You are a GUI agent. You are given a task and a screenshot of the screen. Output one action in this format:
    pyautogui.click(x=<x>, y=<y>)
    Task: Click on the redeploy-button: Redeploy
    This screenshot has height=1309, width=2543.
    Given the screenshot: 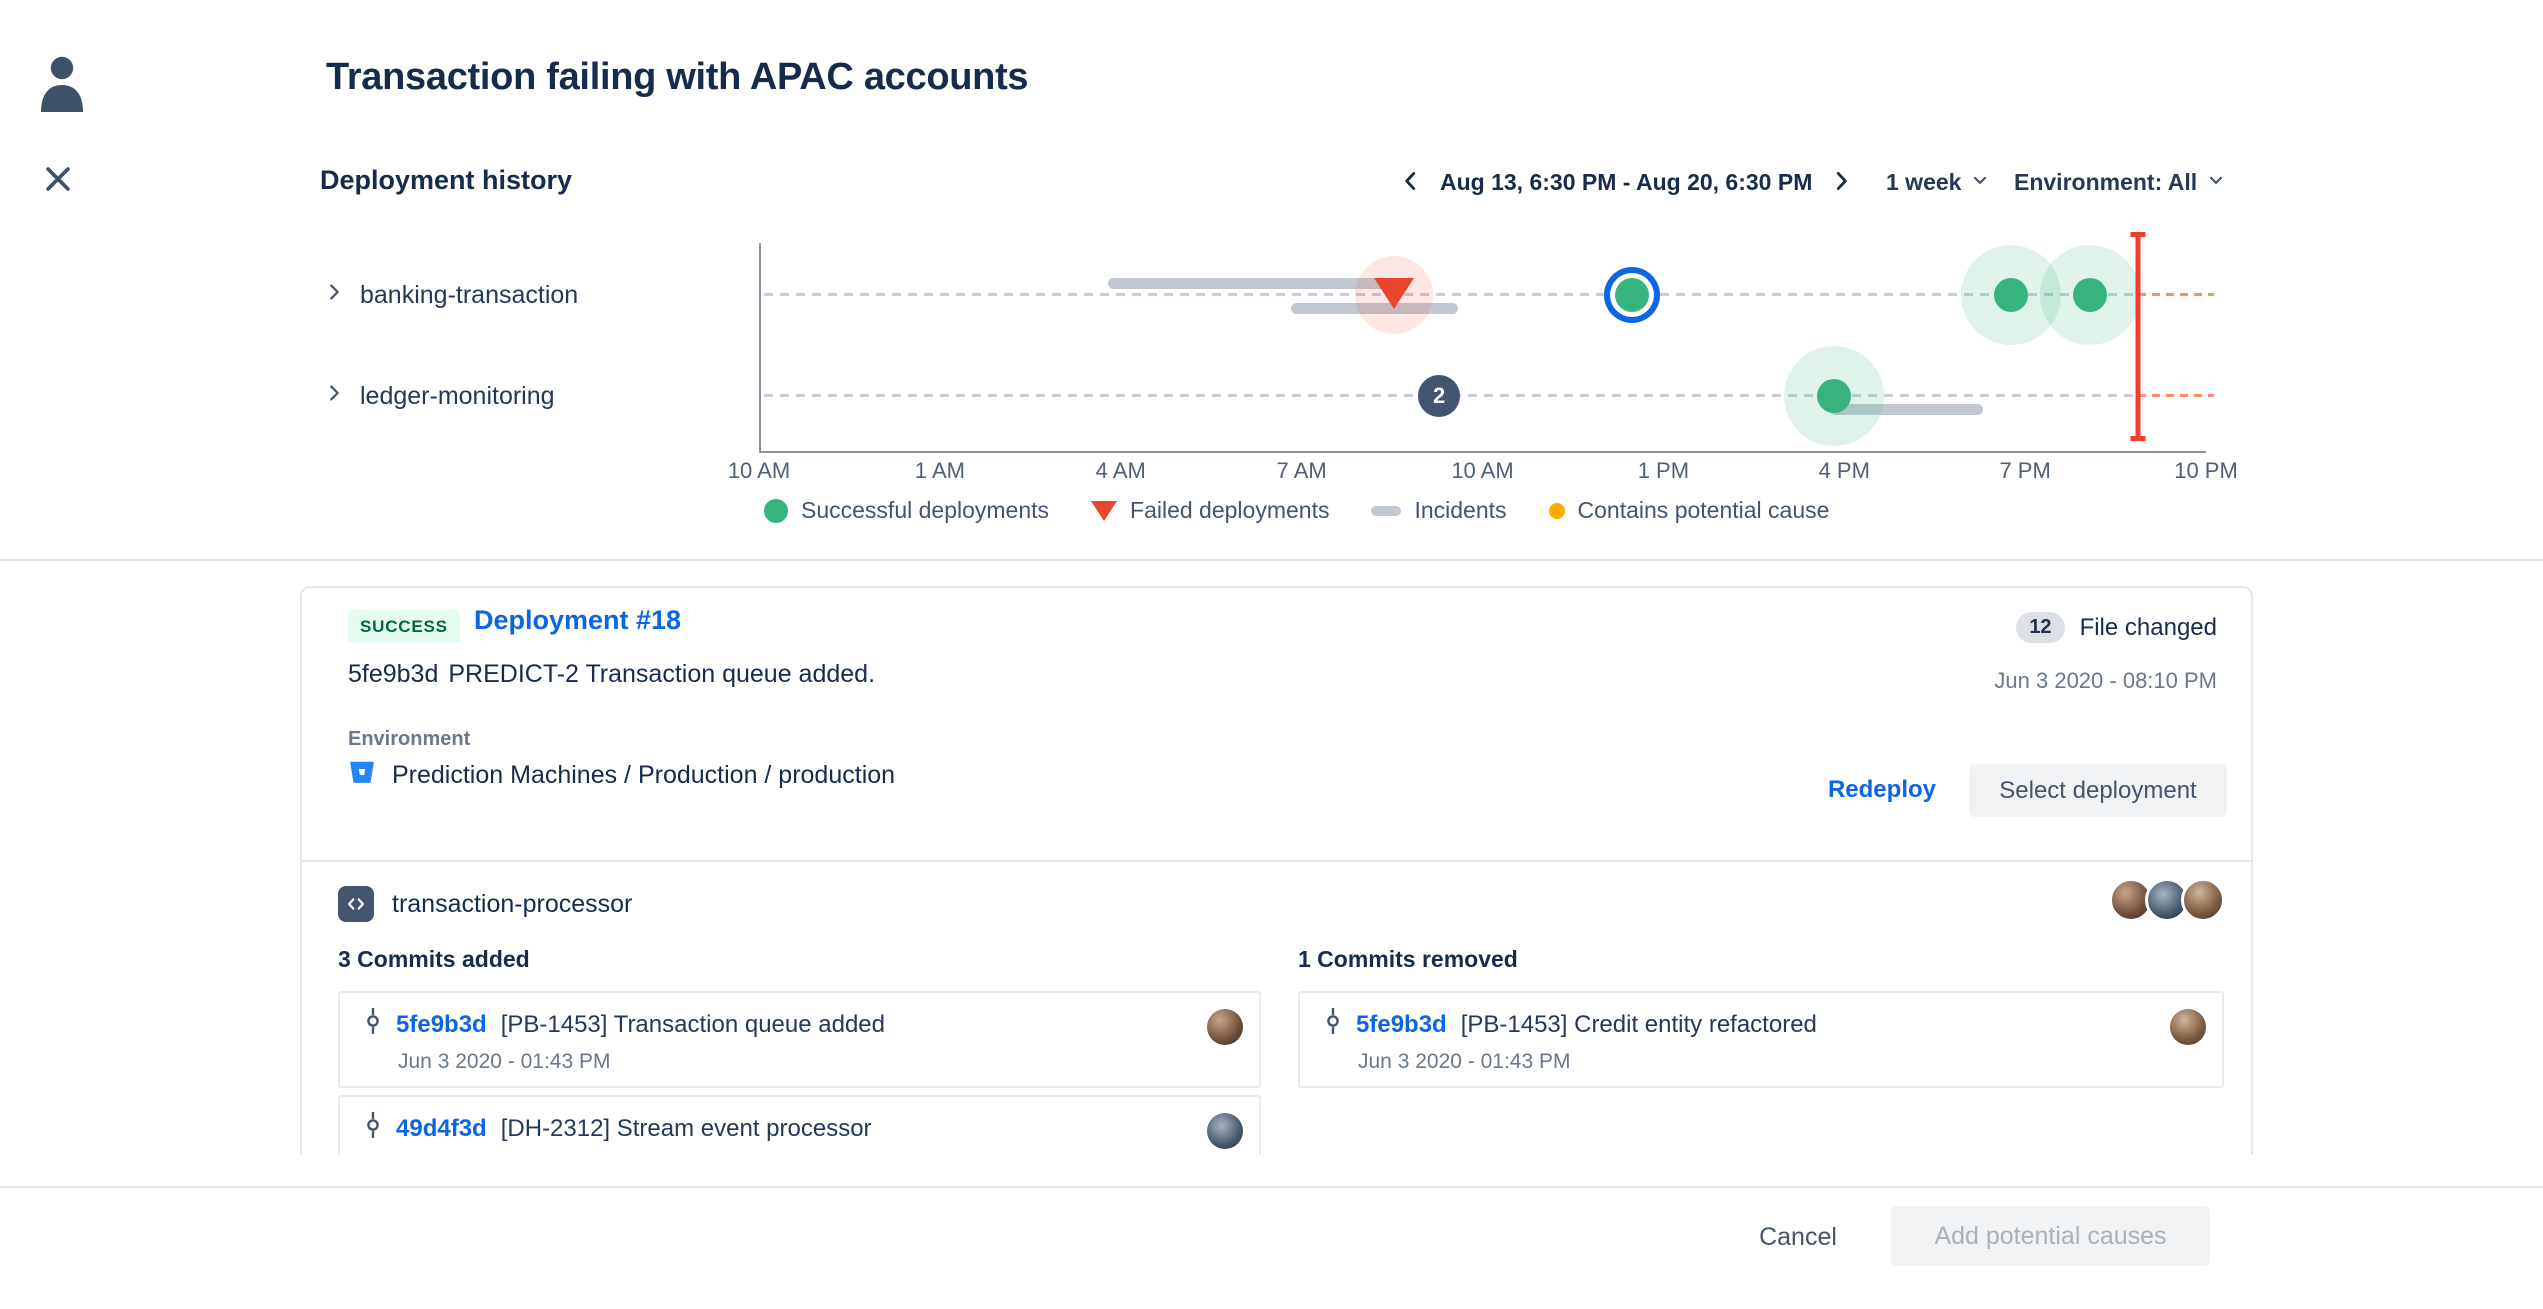 What is the action you would take?
    pyautogui.click(x=1881, y=789)
    